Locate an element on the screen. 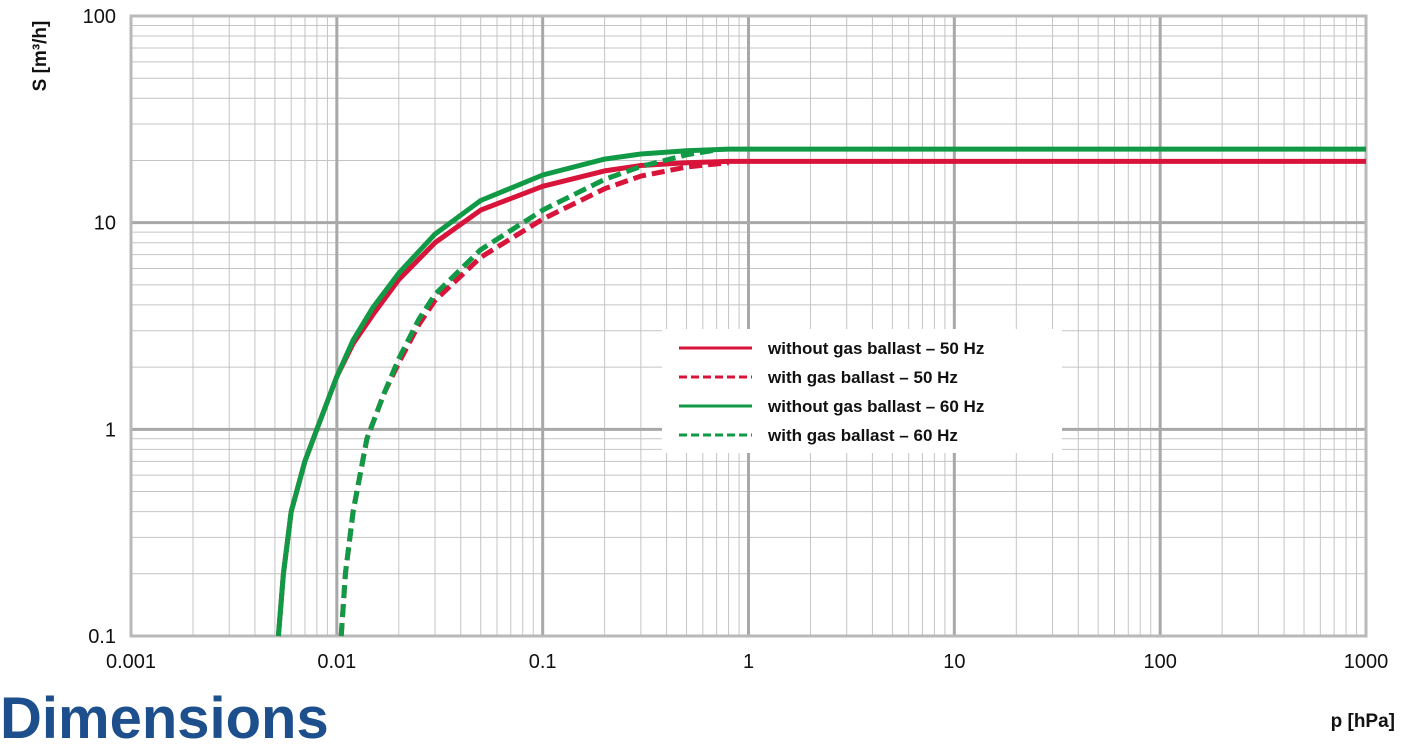 Image resolution: width=1411 pixels, height=751 pixels. x-tick-label: 0.1 is located at coordinates (543, 662).